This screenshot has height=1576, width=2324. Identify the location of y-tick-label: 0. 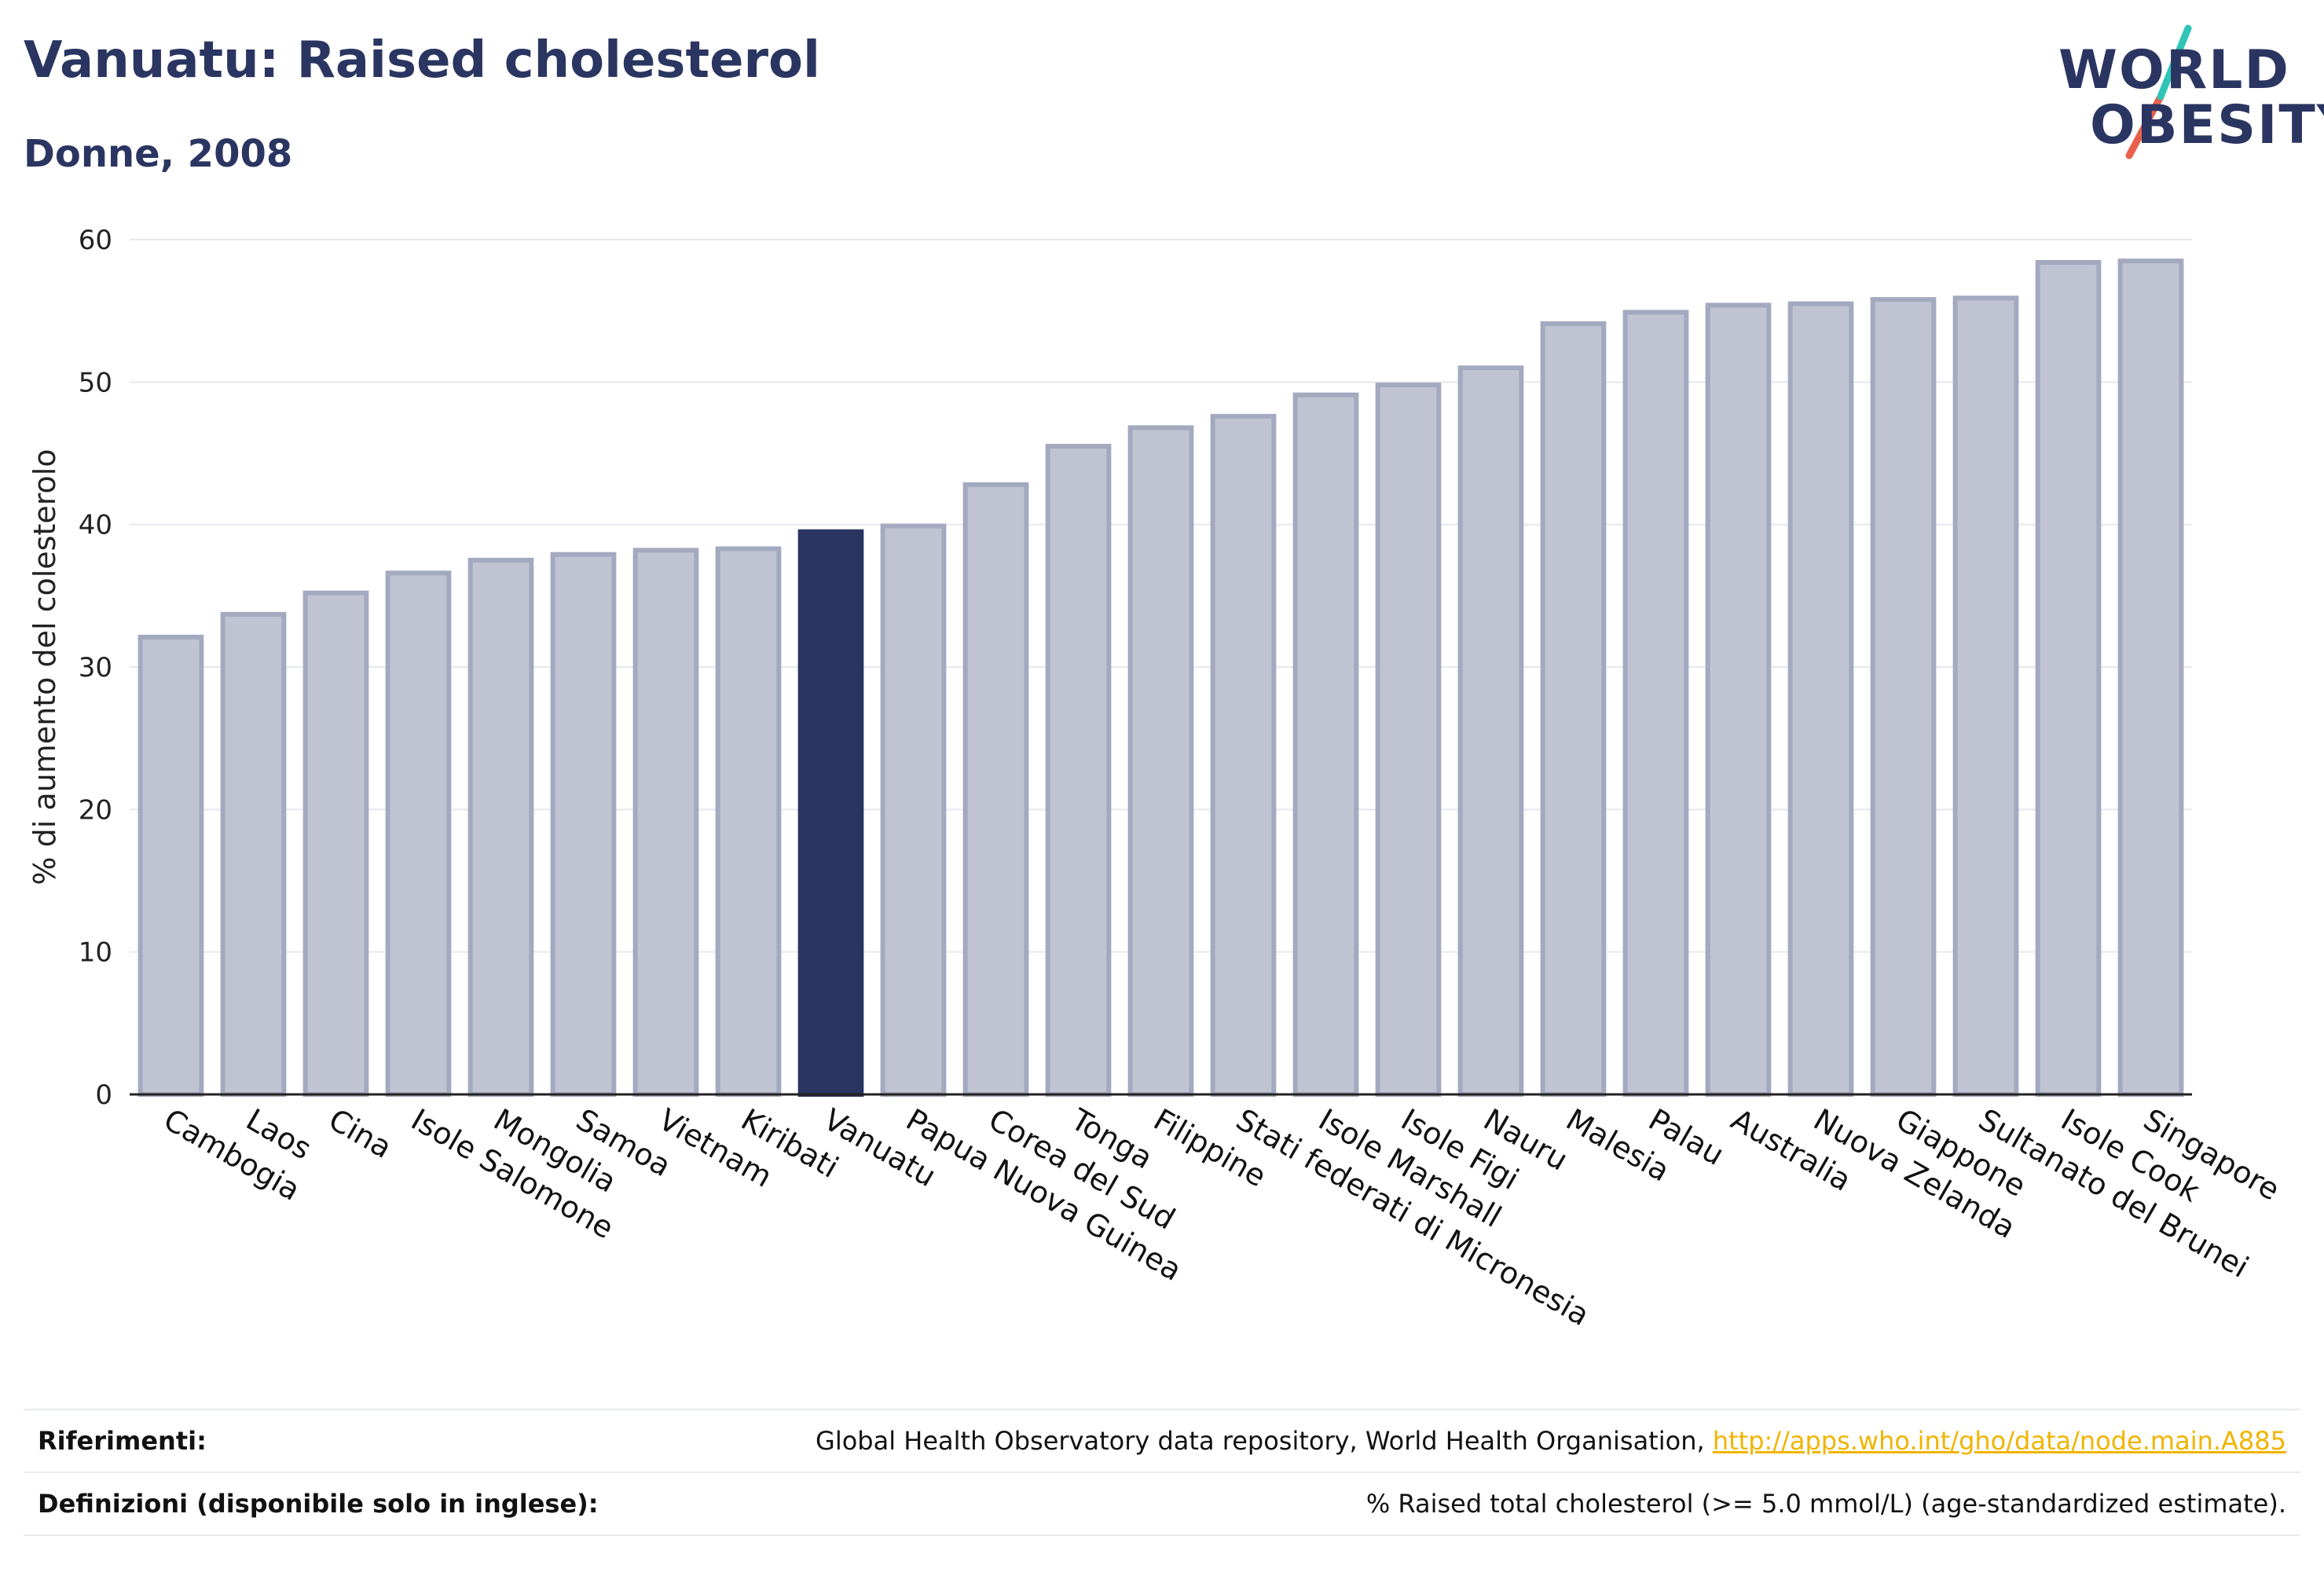
(103, 1095).